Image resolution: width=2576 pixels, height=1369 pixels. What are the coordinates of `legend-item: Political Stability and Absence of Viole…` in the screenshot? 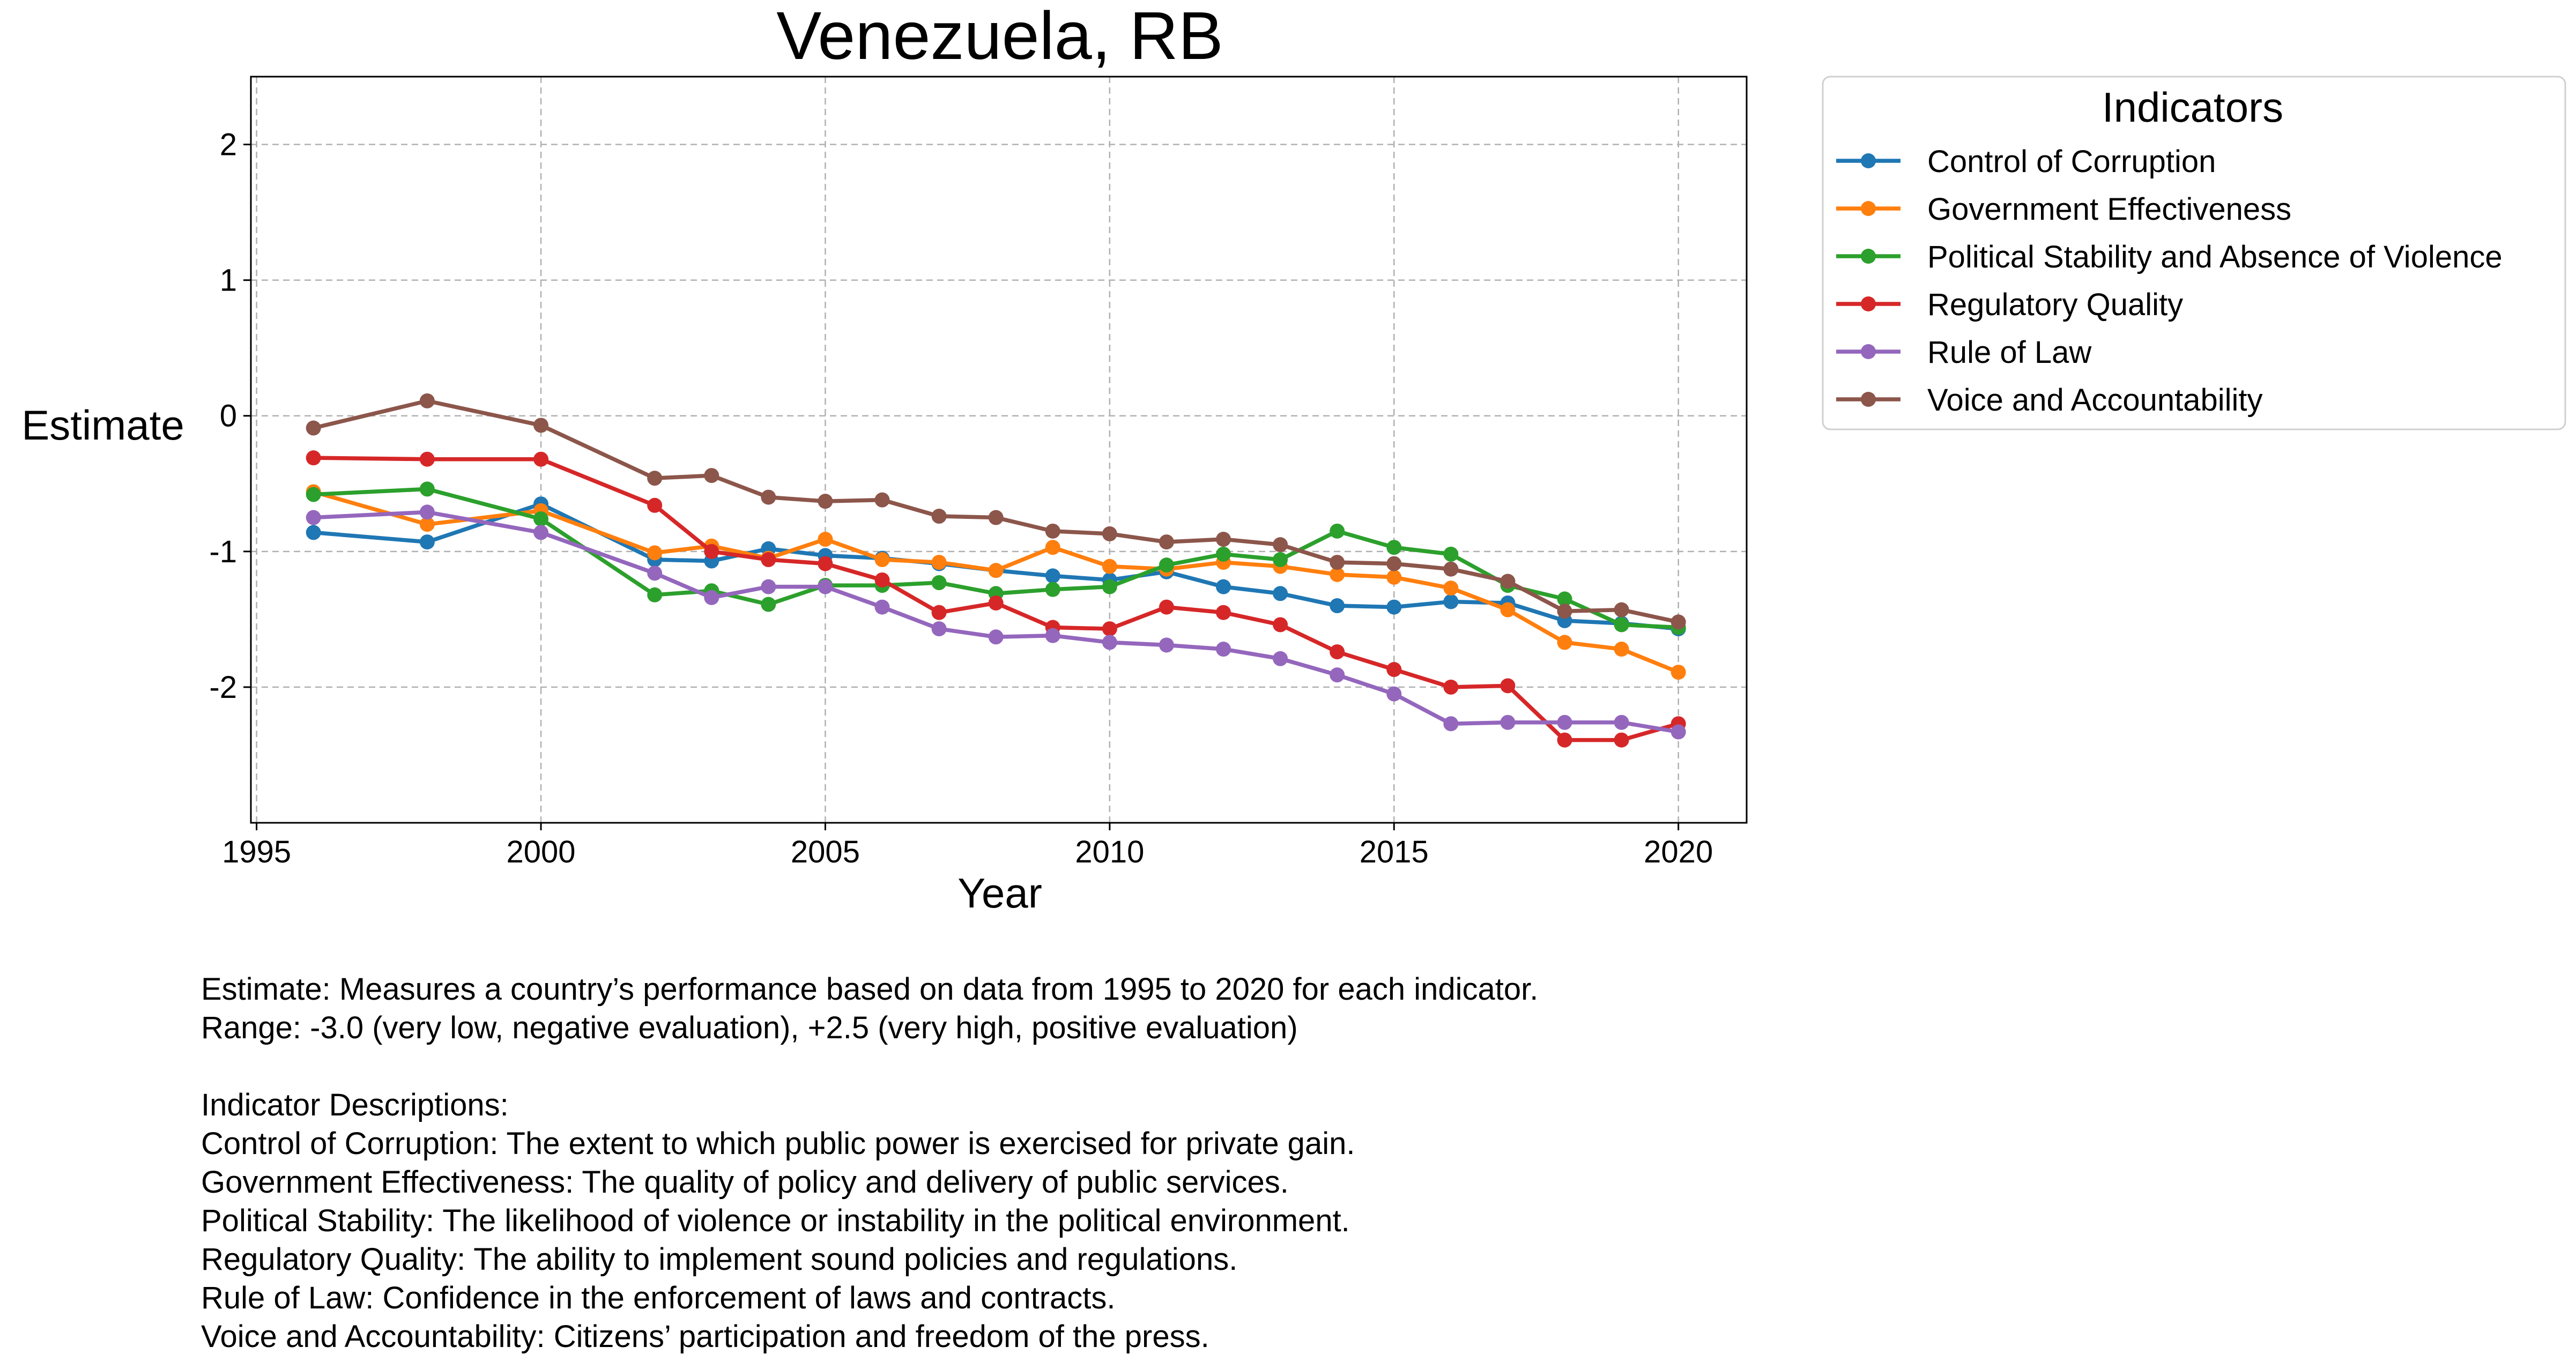 It's located at (2169, 257).